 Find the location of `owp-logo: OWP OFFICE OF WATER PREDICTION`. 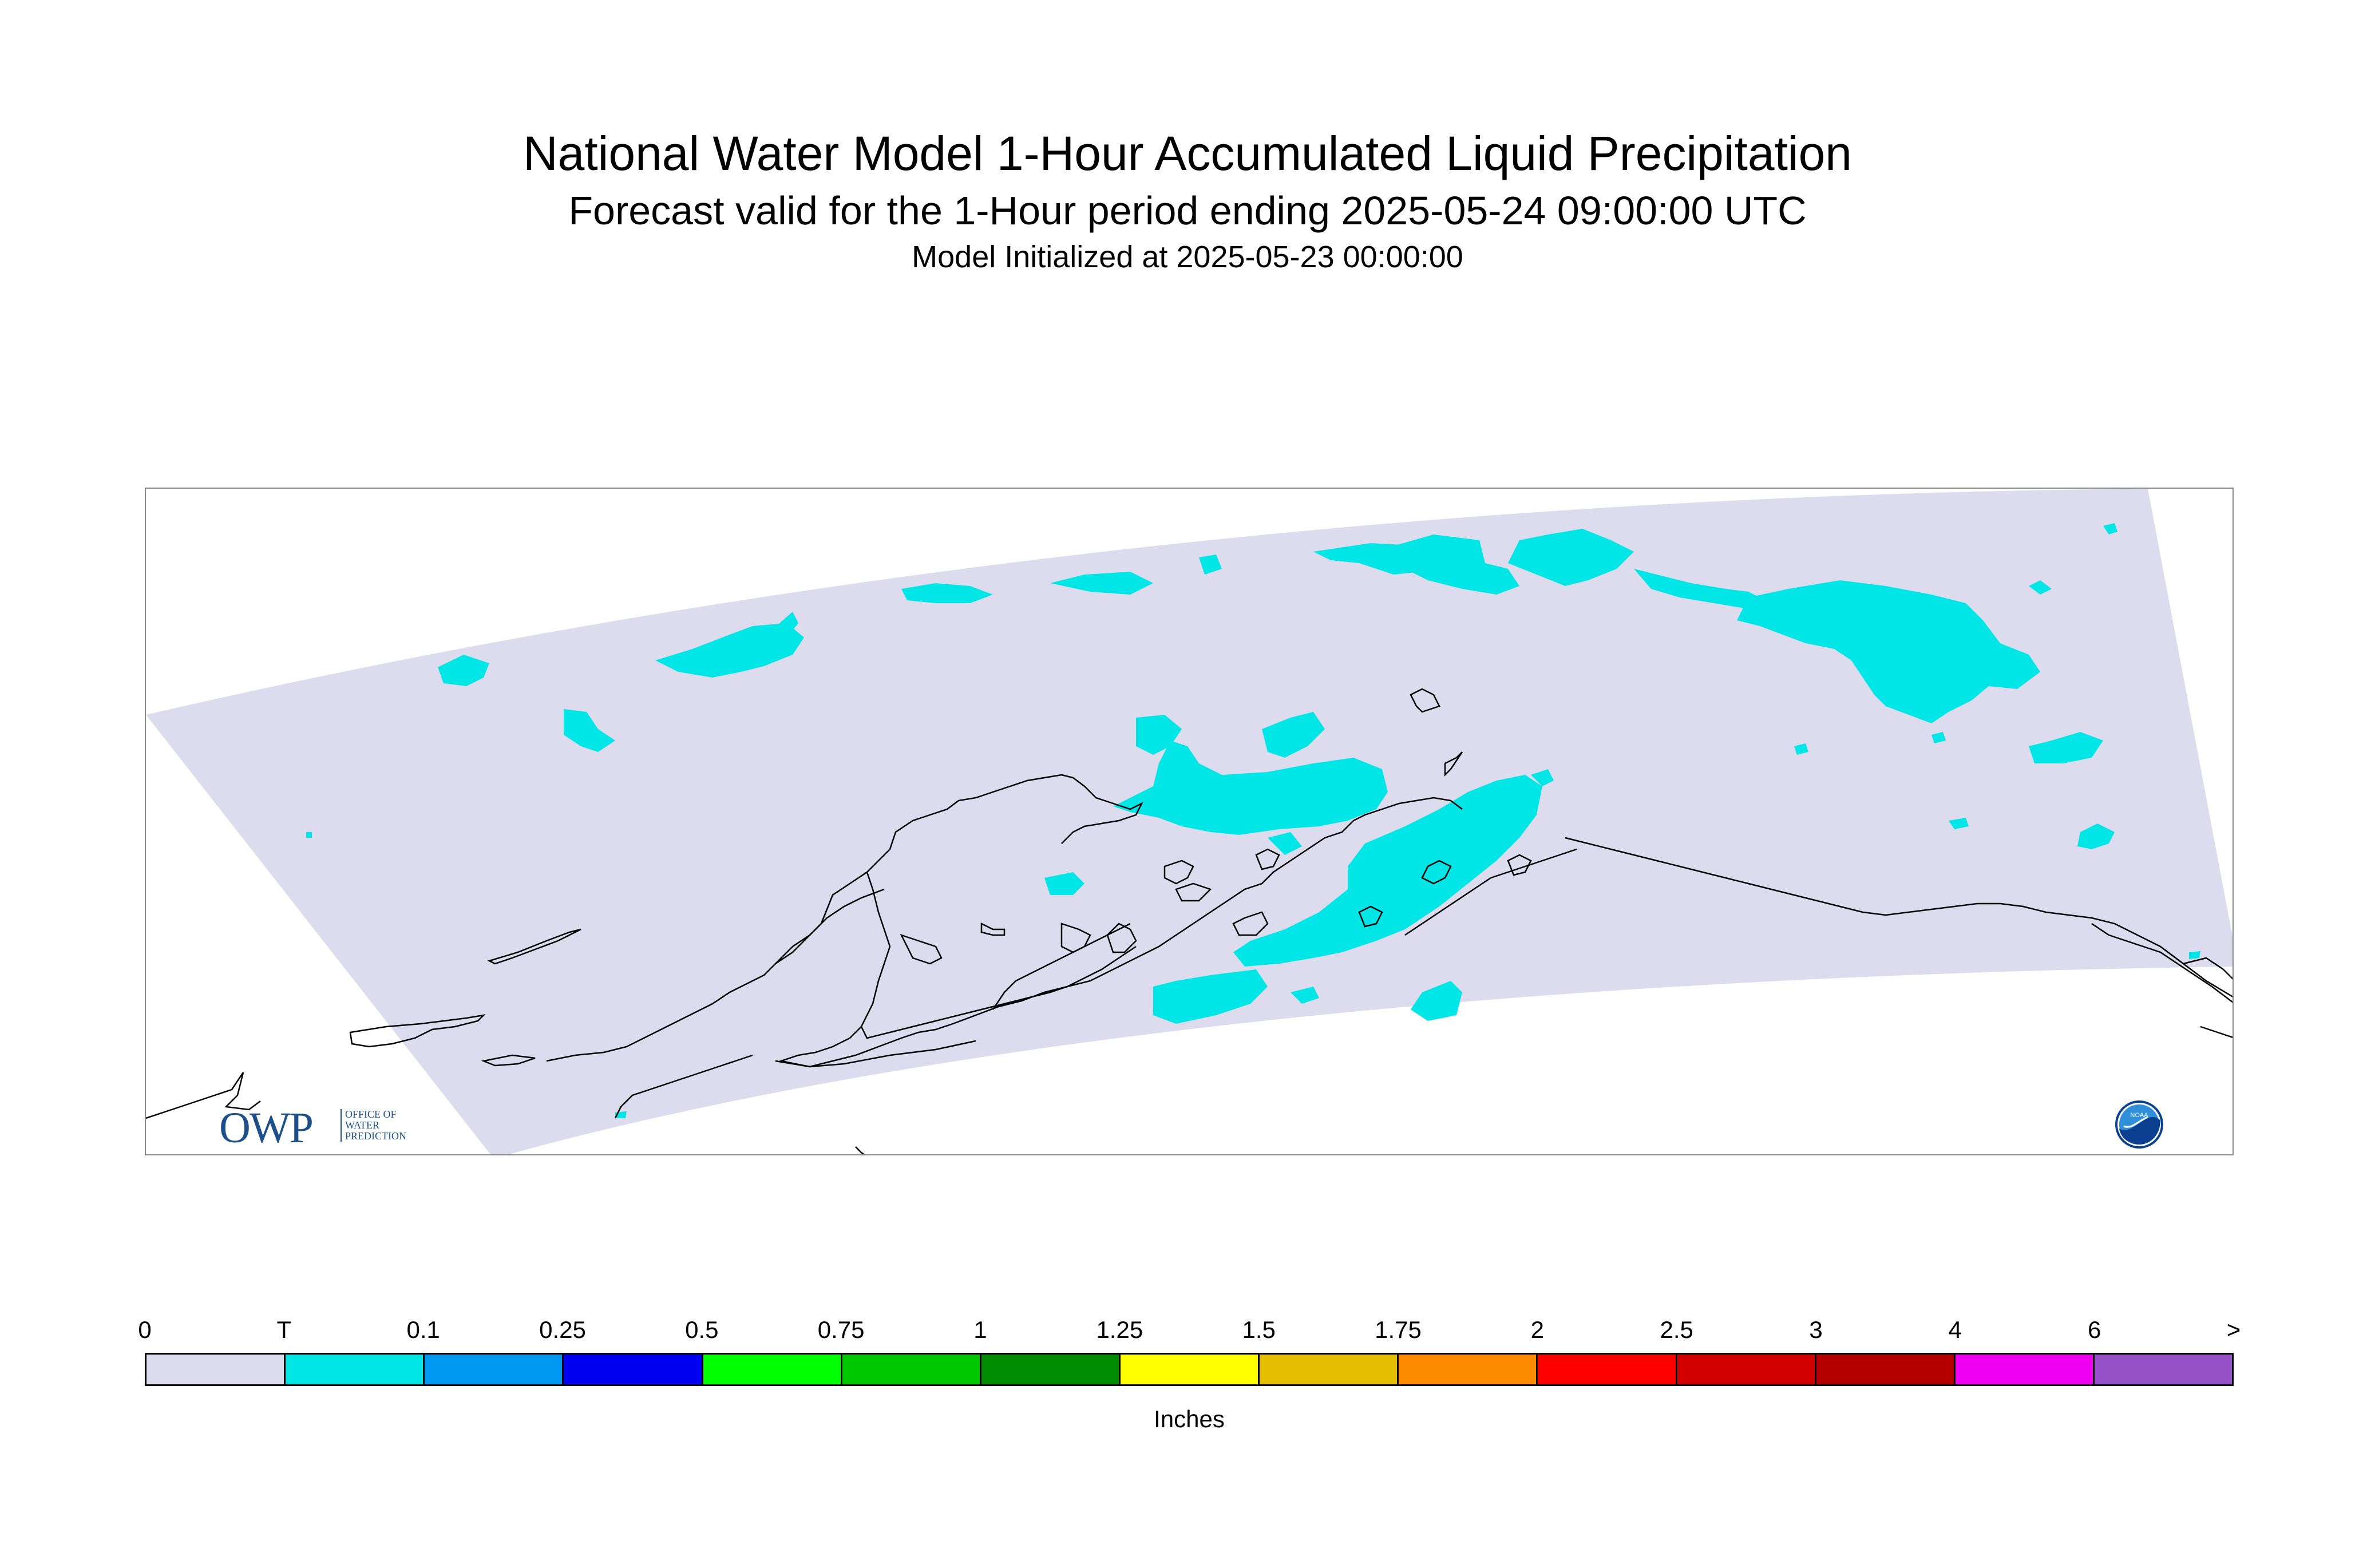

owp-logo: OWP OFFICE OF WATER PREDICTION is located at coordinates (322, 1128).